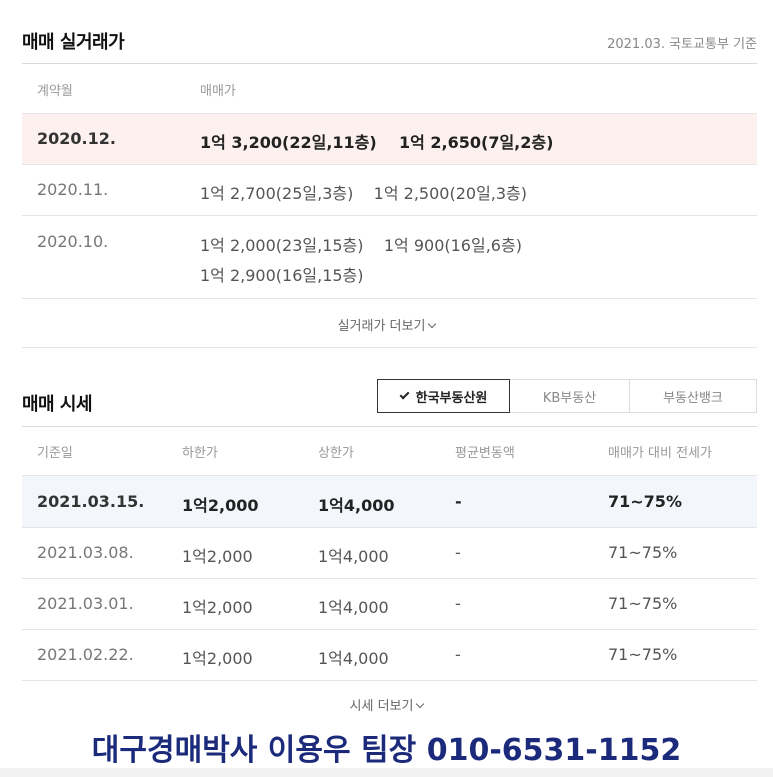 This screenshot has height=777, width=773. I want to click on trade-more-button: 실거래가 더보기, so click(386, 324).